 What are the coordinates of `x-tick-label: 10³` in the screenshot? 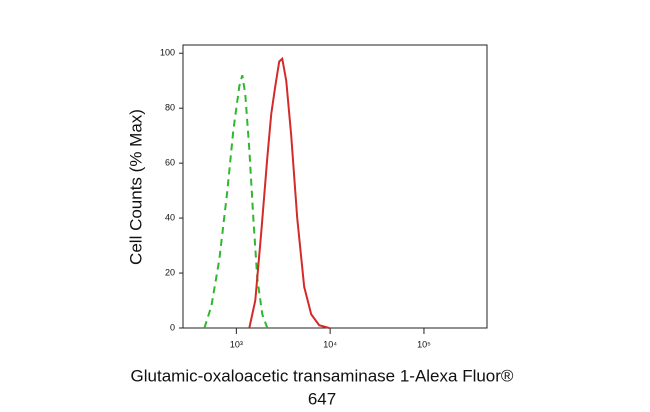 It's located at (236, 344).